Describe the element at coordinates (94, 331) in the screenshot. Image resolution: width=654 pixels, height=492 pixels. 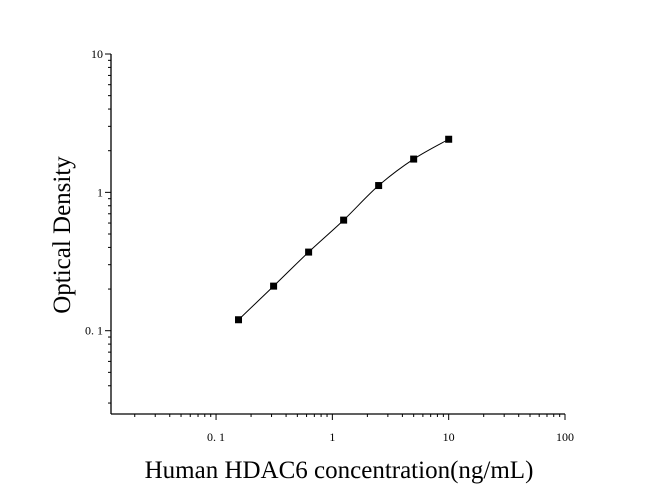
I see `y-tick-label: 0. 1` at that location.